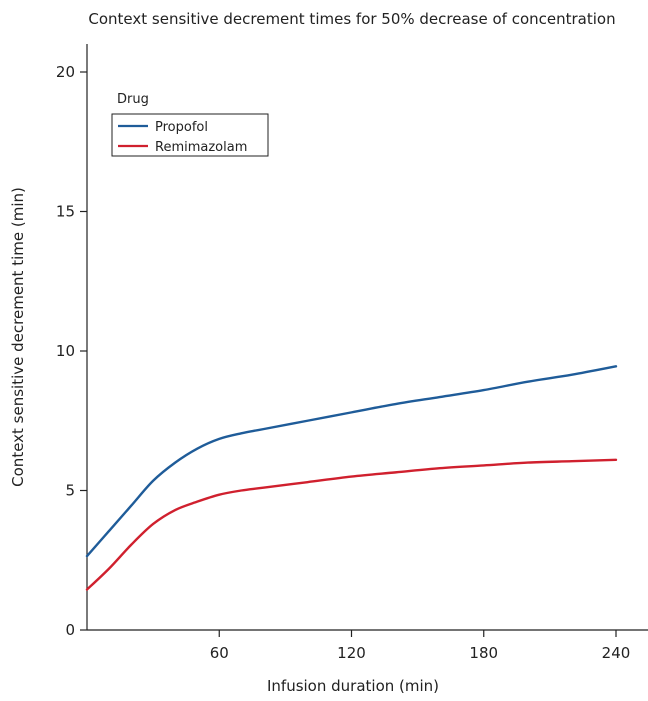 This screenshot has height=701, width=648. I want to click on x-tick-label: 60, so click(219, 653).